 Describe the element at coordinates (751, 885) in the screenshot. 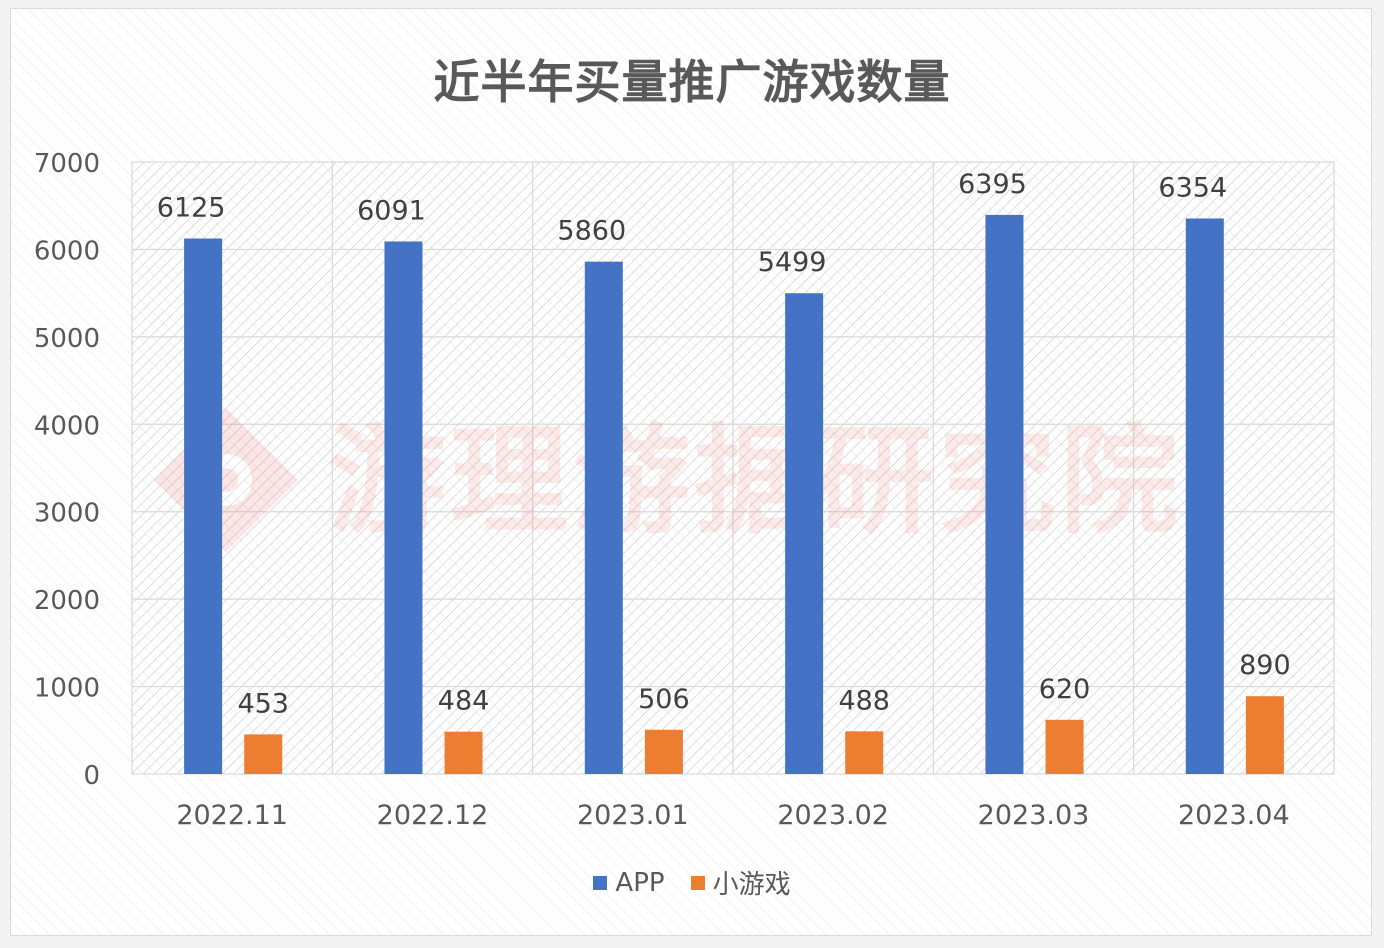

I see `legend-label-mini-game: 小游戏` at that location.